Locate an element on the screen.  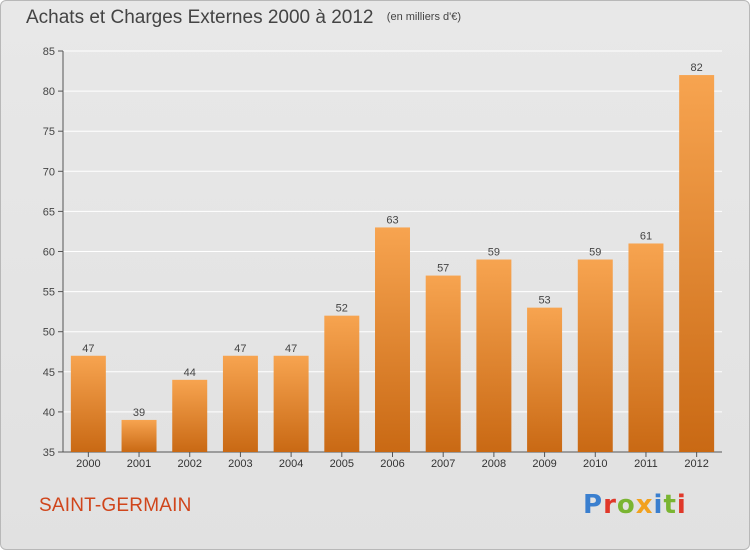
x-tick-label: 2001 is located at coordinates (139, 464).